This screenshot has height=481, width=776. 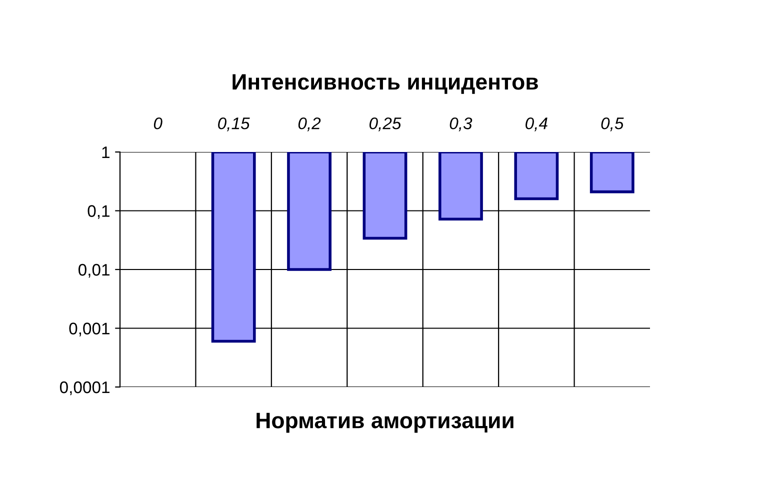 What do you see at coordinates (385, 422) in the screenshot?
I see `x-axis-title: Норматив амортизации` at bounding box center [385, 422].